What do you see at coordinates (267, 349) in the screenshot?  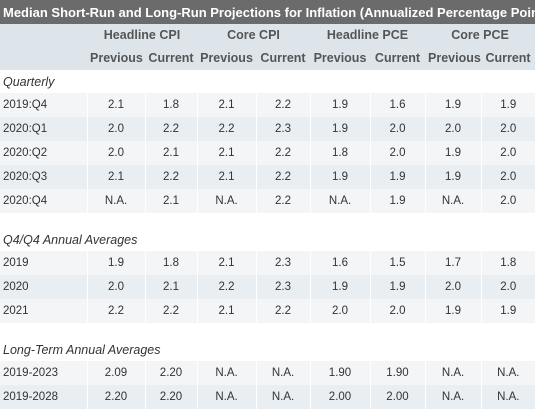 I see `section-label: Long-Term Annual Averages` at bounding box center [267, 349].